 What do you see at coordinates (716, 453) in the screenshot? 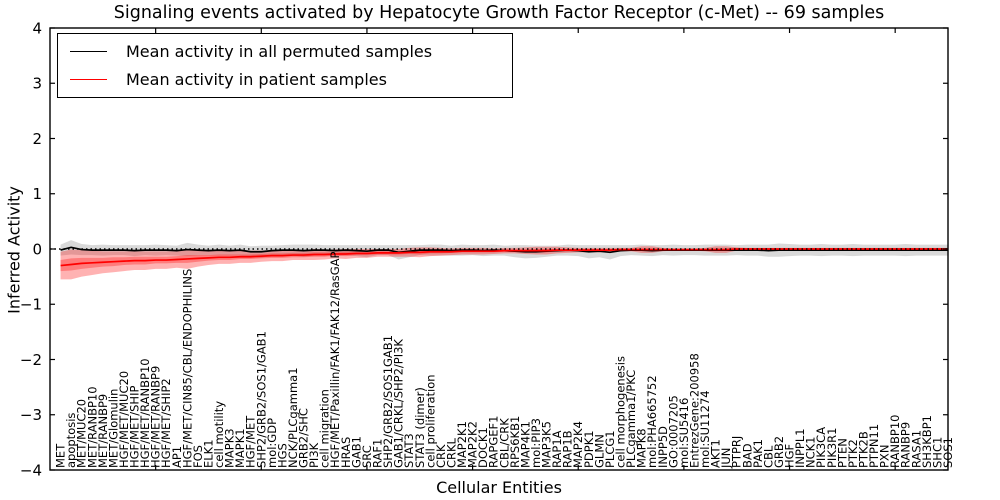
I see `x-category-label: AKT1` at bounding box center [716, 453].